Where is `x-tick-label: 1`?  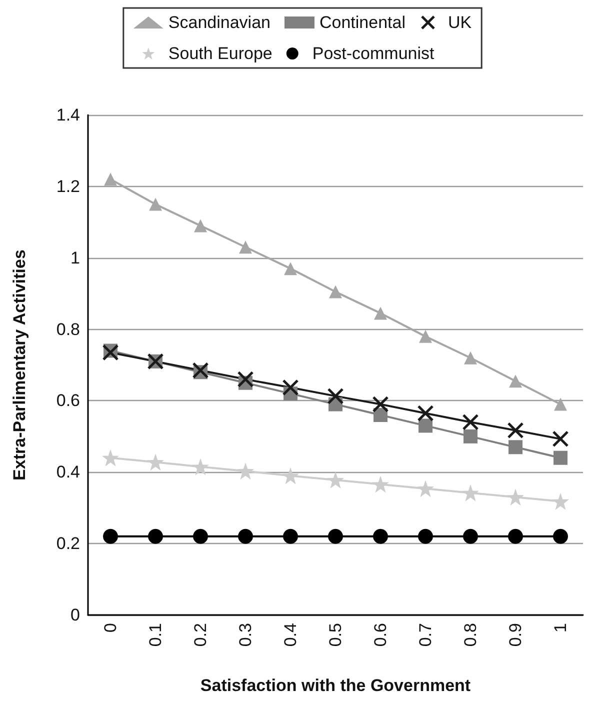
x-tick-label: 1 is located at coordinates (560, 627).